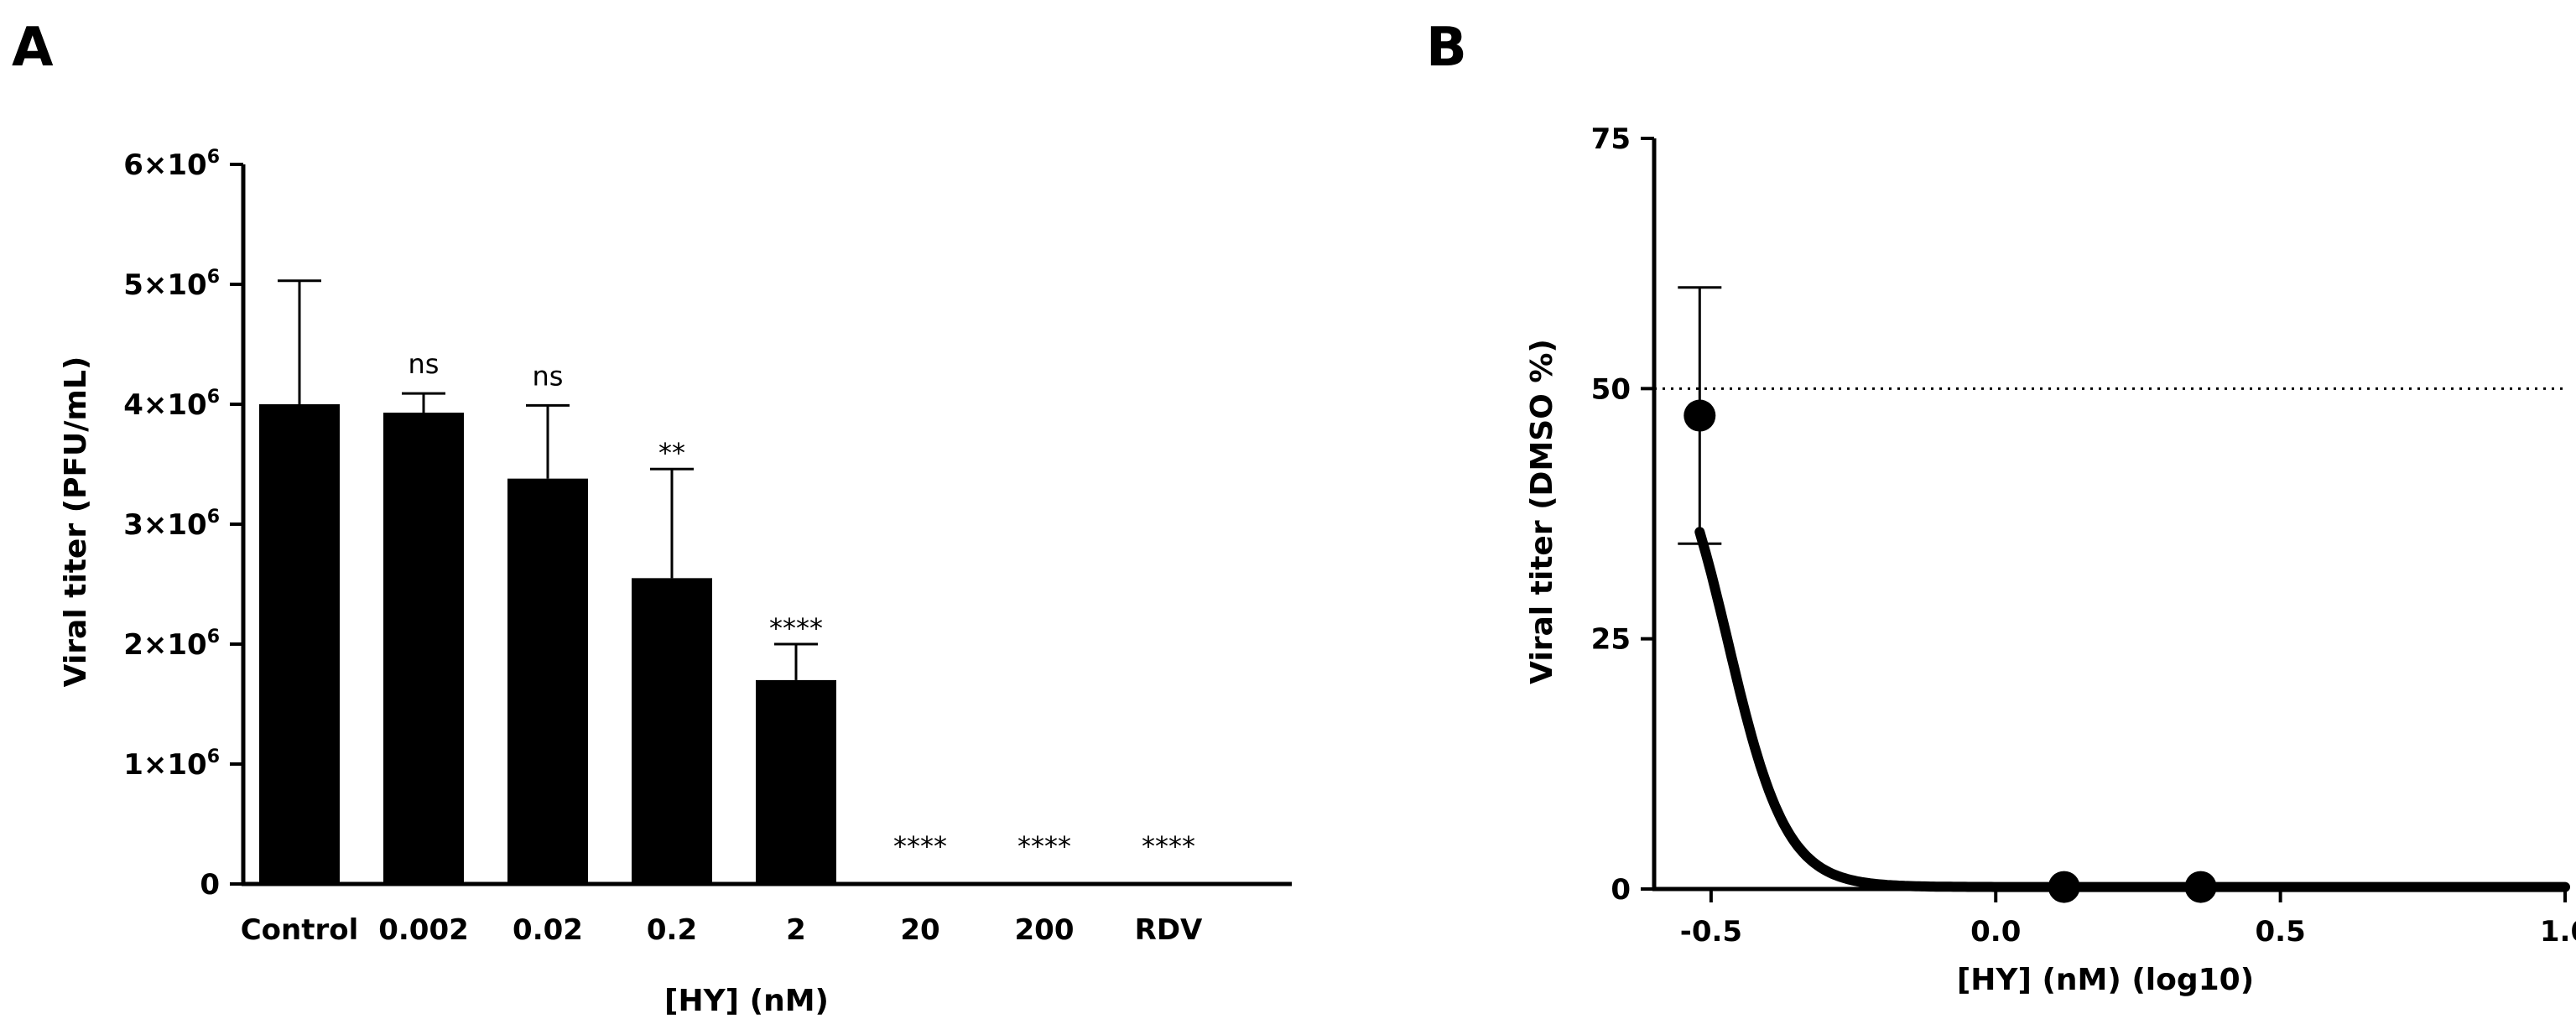 The image size is (2576, 1019). Describe the element at coordinates (1446, 48) in the screenshot. I see `panel-letter-b: B` at that location.